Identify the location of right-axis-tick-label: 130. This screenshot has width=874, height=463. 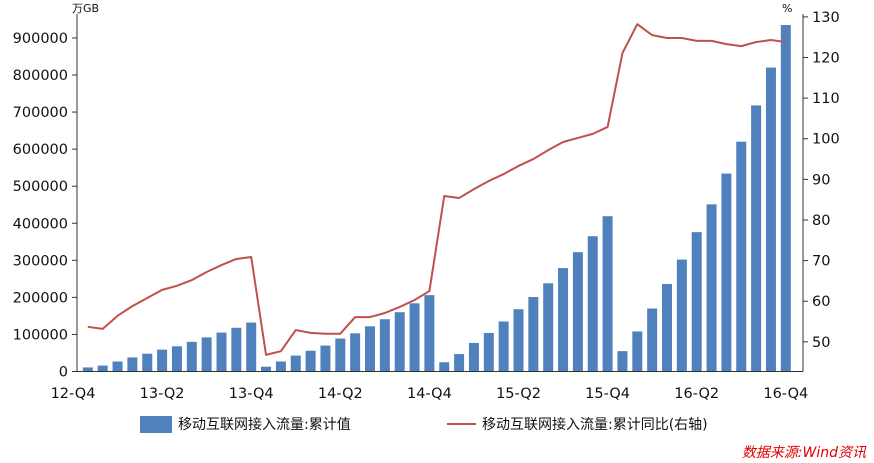
(826, 18).